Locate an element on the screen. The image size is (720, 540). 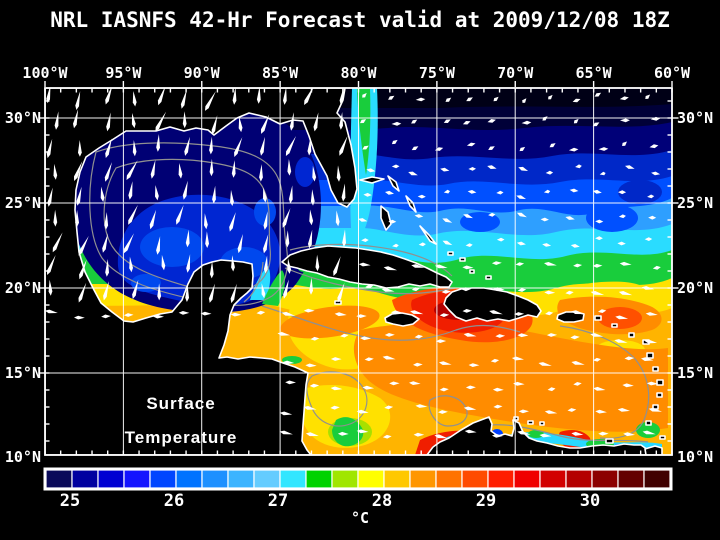
colorbar-tick: 30 is located at coordinates (590, 501).